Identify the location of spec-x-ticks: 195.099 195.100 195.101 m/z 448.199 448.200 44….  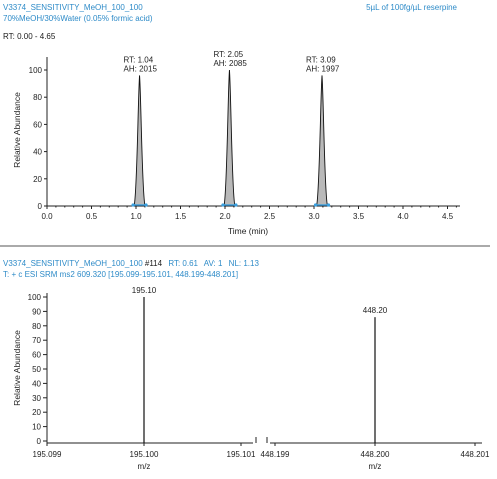
(261, 457).